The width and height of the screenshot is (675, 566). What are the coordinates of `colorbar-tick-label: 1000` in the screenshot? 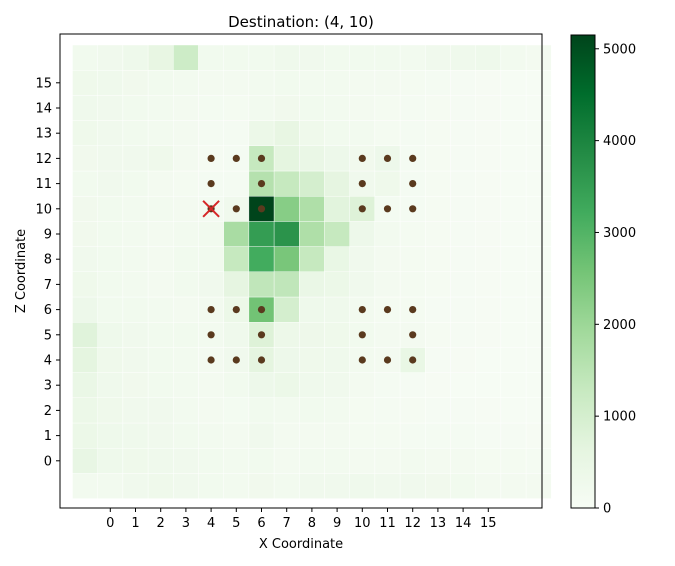 It's located at (619, 417).